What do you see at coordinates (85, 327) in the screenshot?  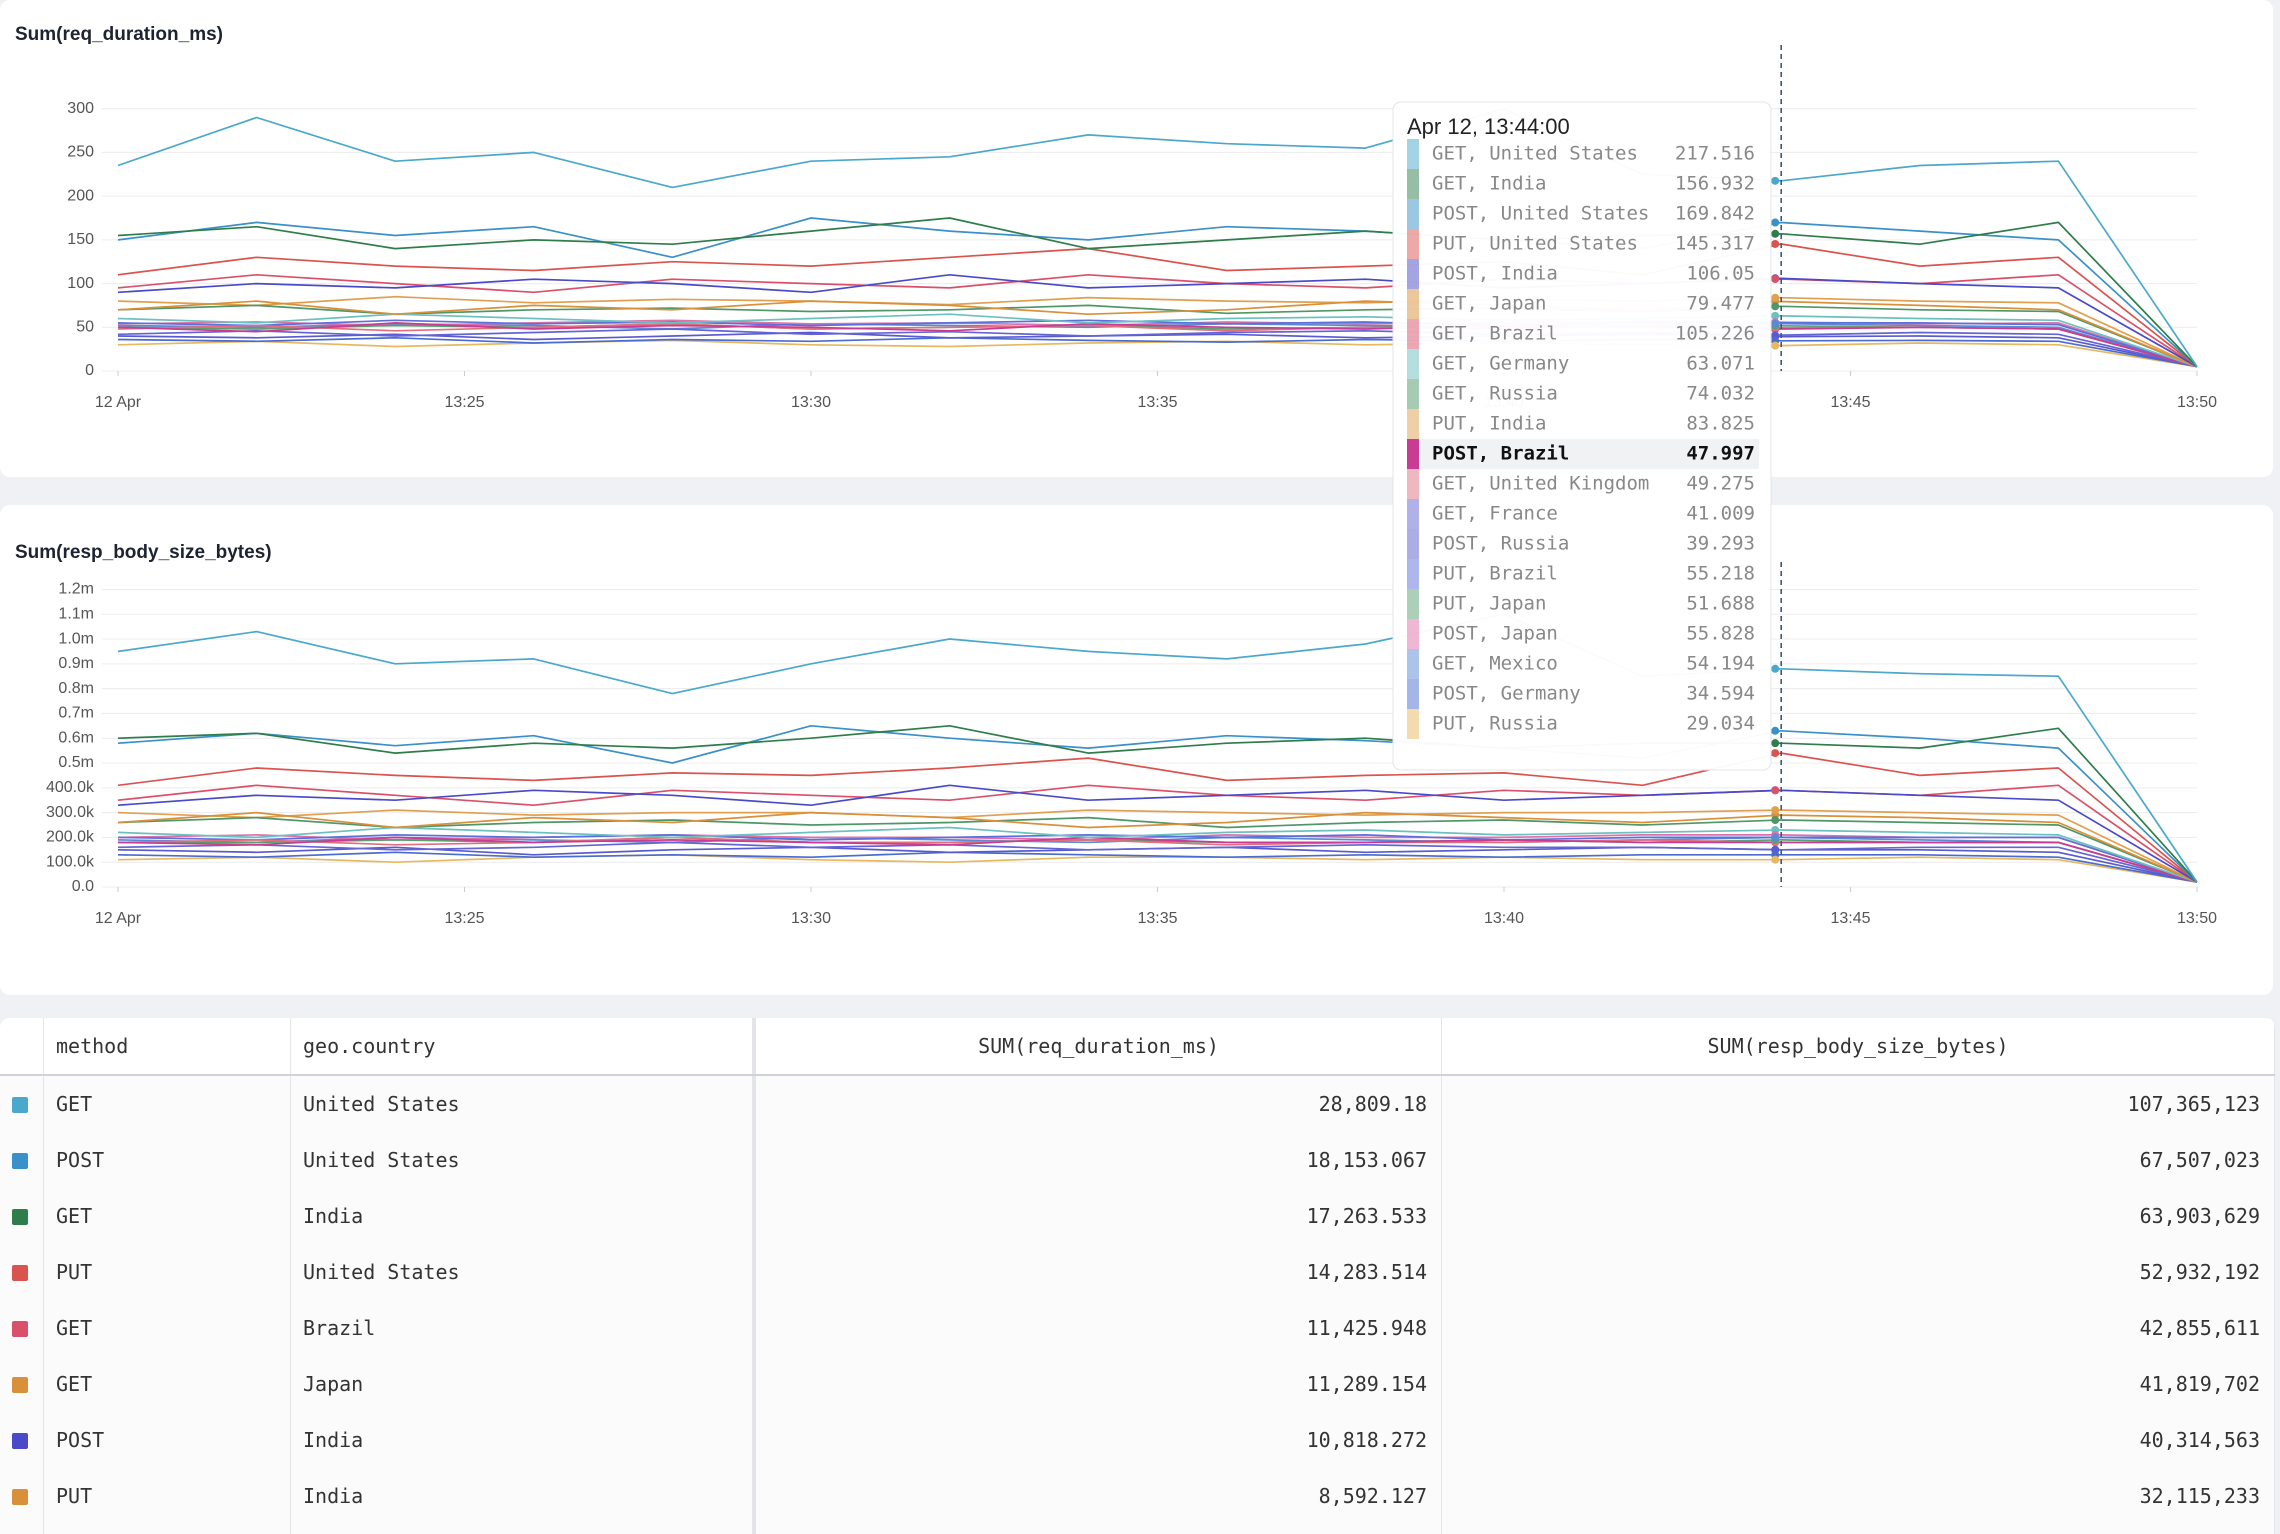 I see `y-tick-label: 50` at bounding box center [85, 327].